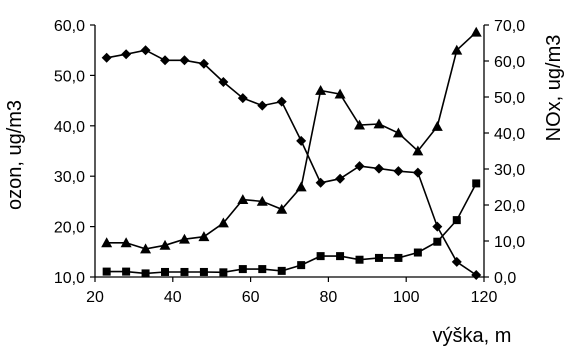 This screenshot has width=571, height=354. What do you see at coordinates (509, 242) in the screenshot?
I see `y-right-tick-label: 10,0` at bounding box center [509, 242].